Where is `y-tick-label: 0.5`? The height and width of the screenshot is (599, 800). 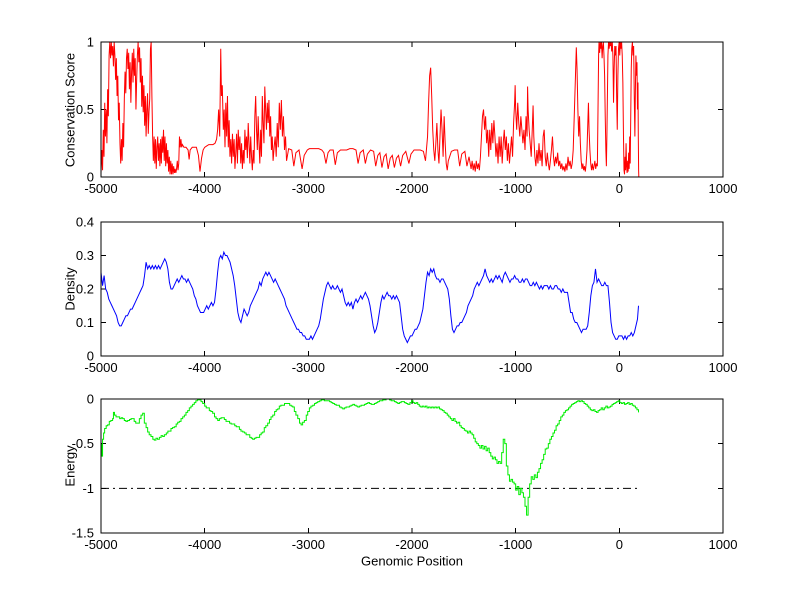
y-tick-label: 0.5 is located at coordinates (85, 109).